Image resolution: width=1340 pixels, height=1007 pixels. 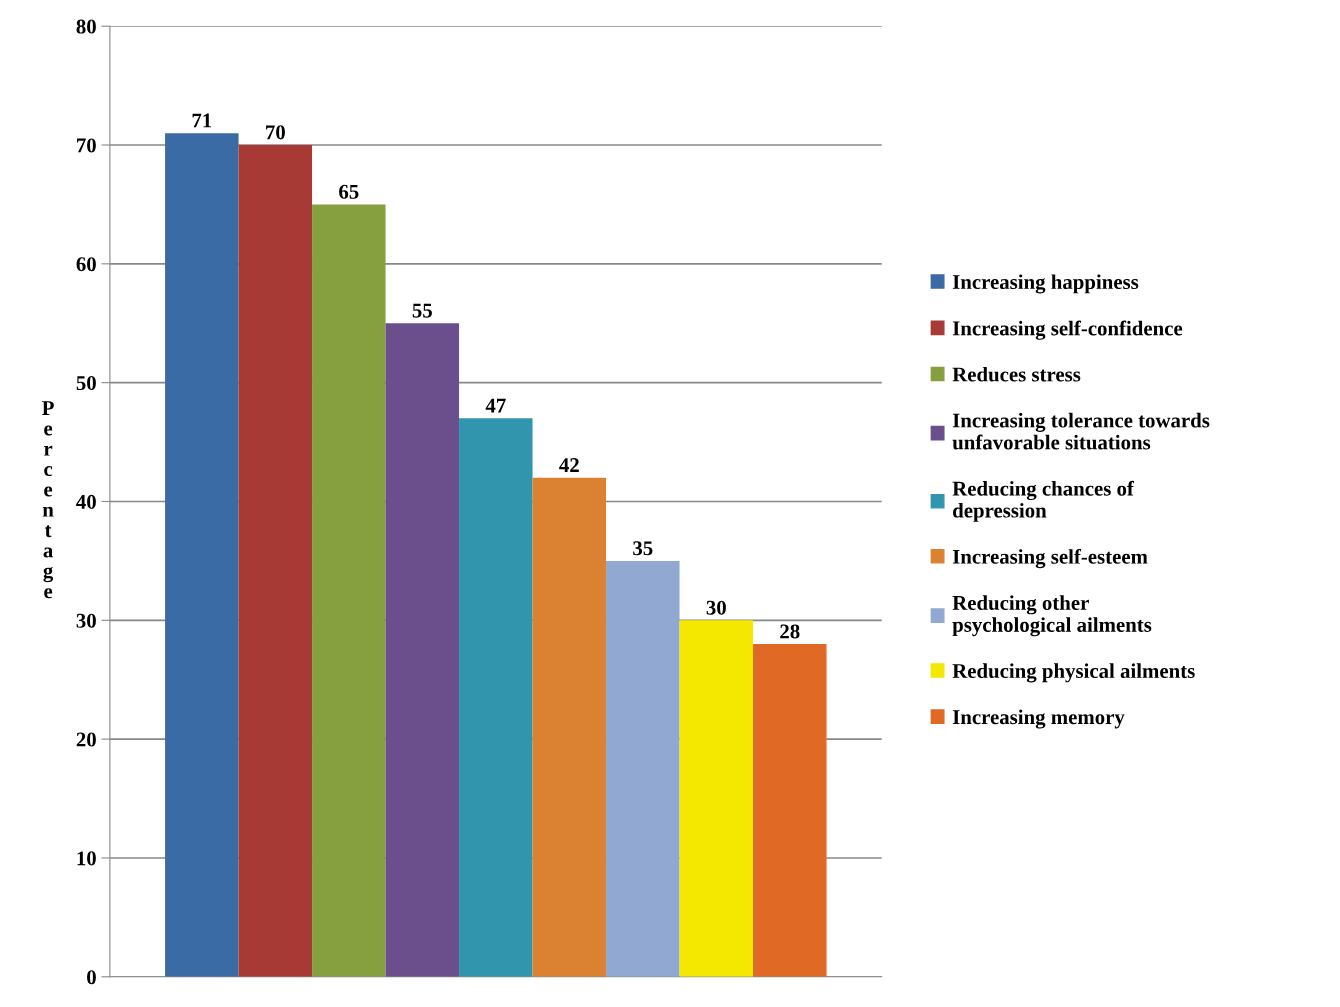 I want to click on y-tick-label: 0, so click(x=91, y=977).